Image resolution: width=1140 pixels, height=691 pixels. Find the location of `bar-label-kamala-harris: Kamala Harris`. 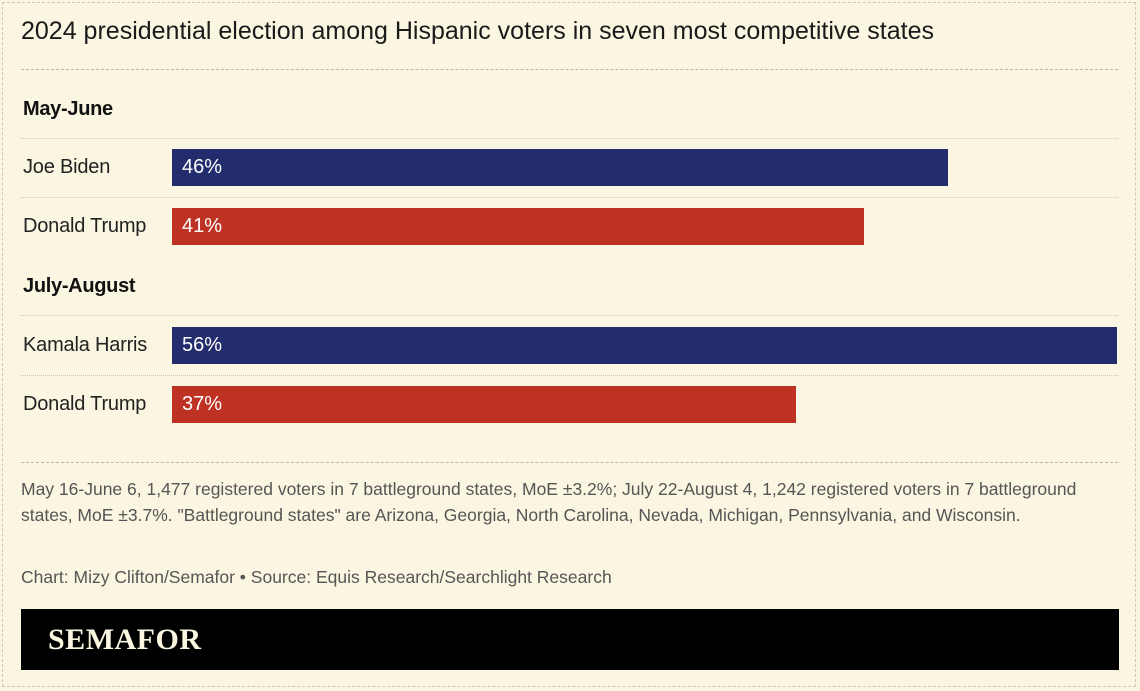

bar-label-kamala-harris: Kamala Harris is located at coordinates (85, 345).